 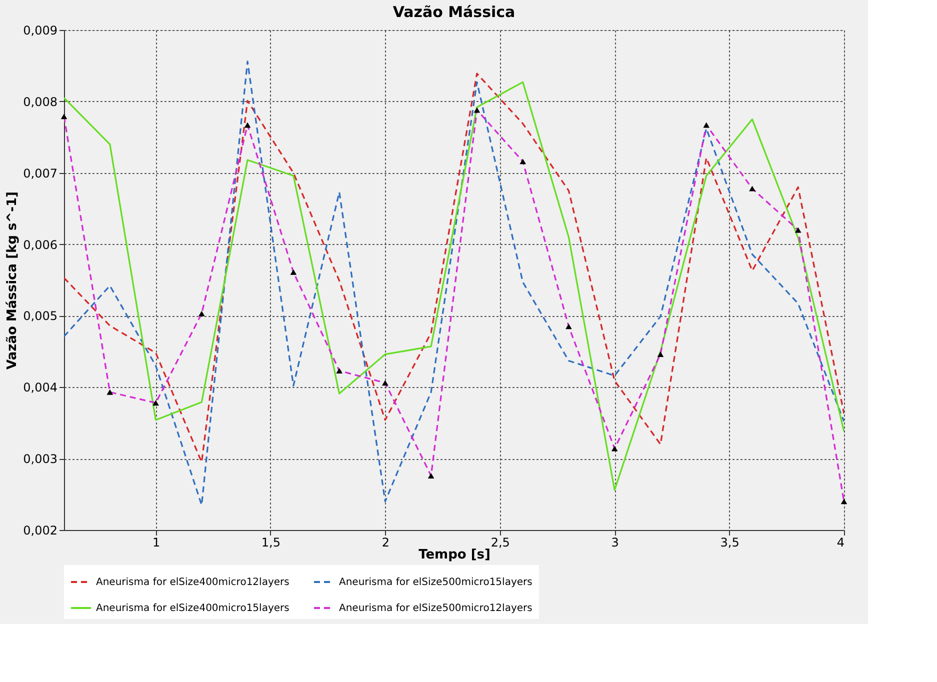 I want to click on y-tick-label: 0,006, so click(x=40, y=245).